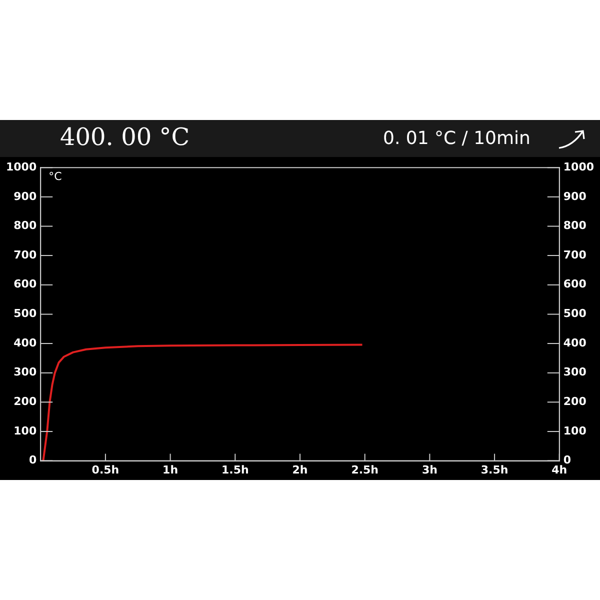 This screenshot has height=600, width=600. Describe the element at coordinates (365, 469) in the screenshot. I see `x-tick-label: 2.5h` at that location.